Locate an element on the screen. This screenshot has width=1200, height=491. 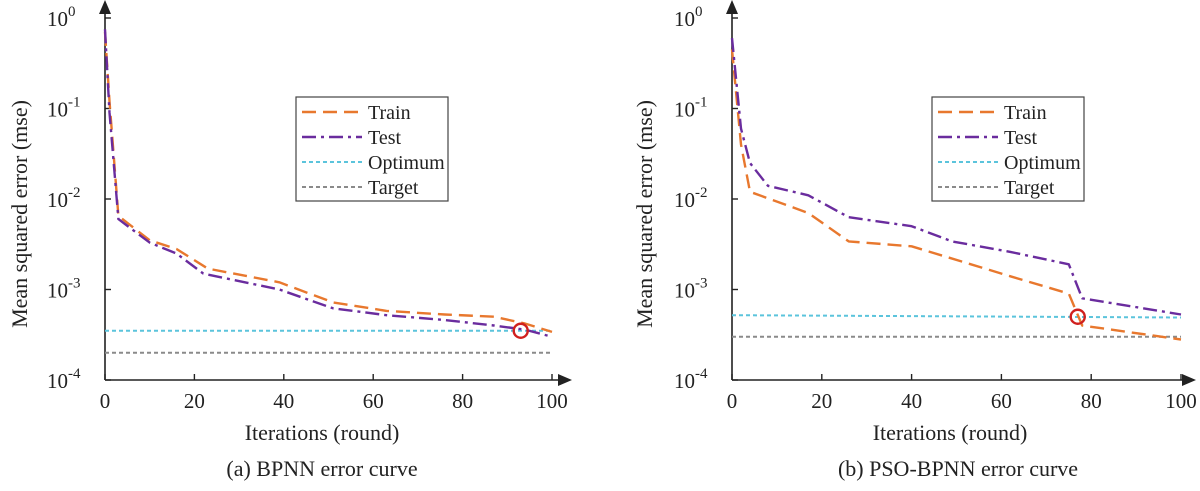
series-line-optimum is located at coordinates (956, 316).